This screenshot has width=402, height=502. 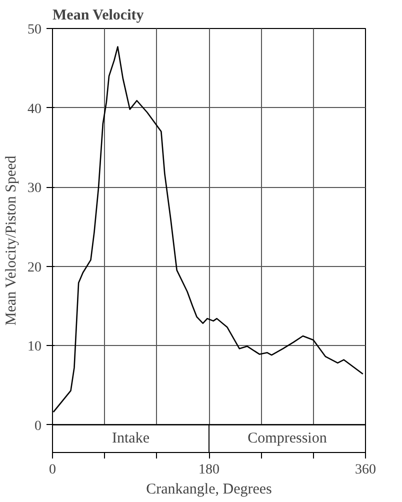 I want to click on y-tick-label: 10, so click(x=35, y=347).